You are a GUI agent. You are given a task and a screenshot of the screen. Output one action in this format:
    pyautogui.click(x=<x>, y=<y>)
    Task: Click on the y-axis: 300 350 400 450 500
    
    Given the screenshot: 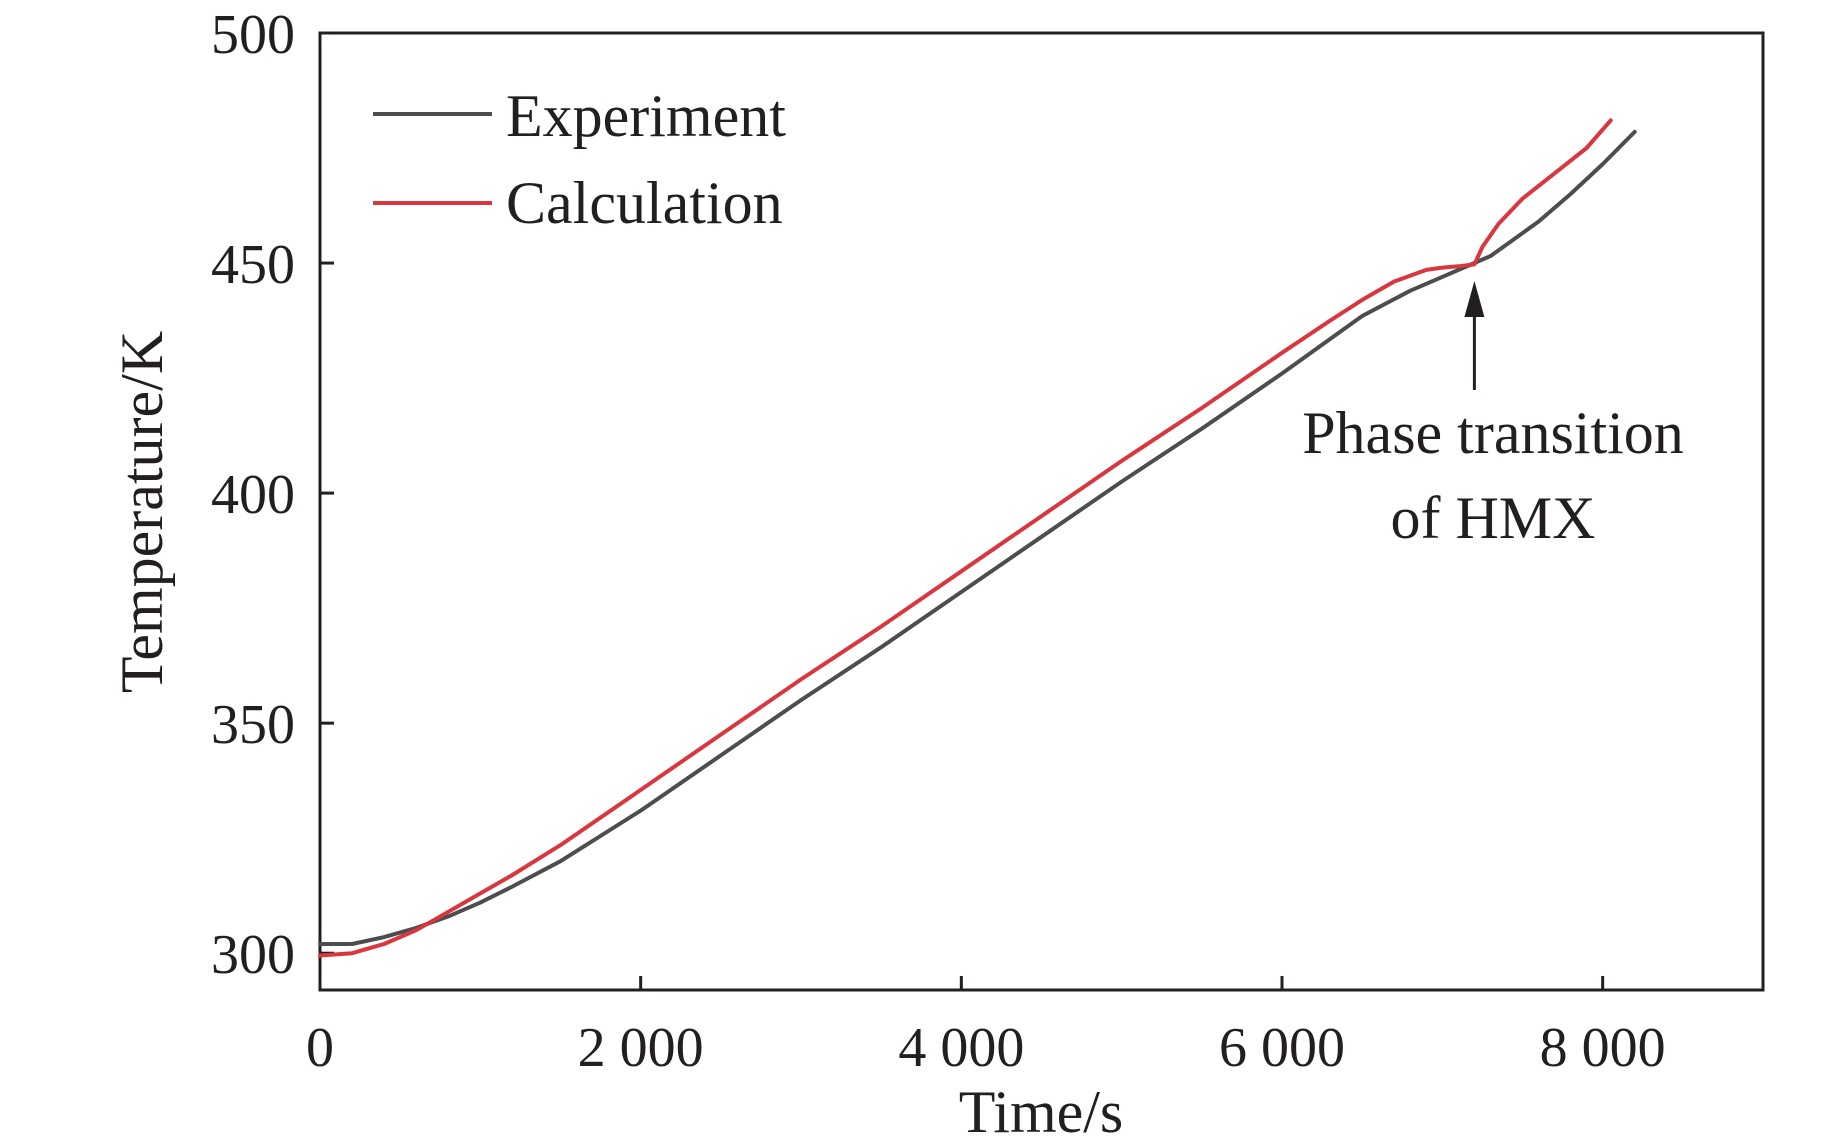 What is the action you would take?
    pyautogui.click(x=272, y=495)
    